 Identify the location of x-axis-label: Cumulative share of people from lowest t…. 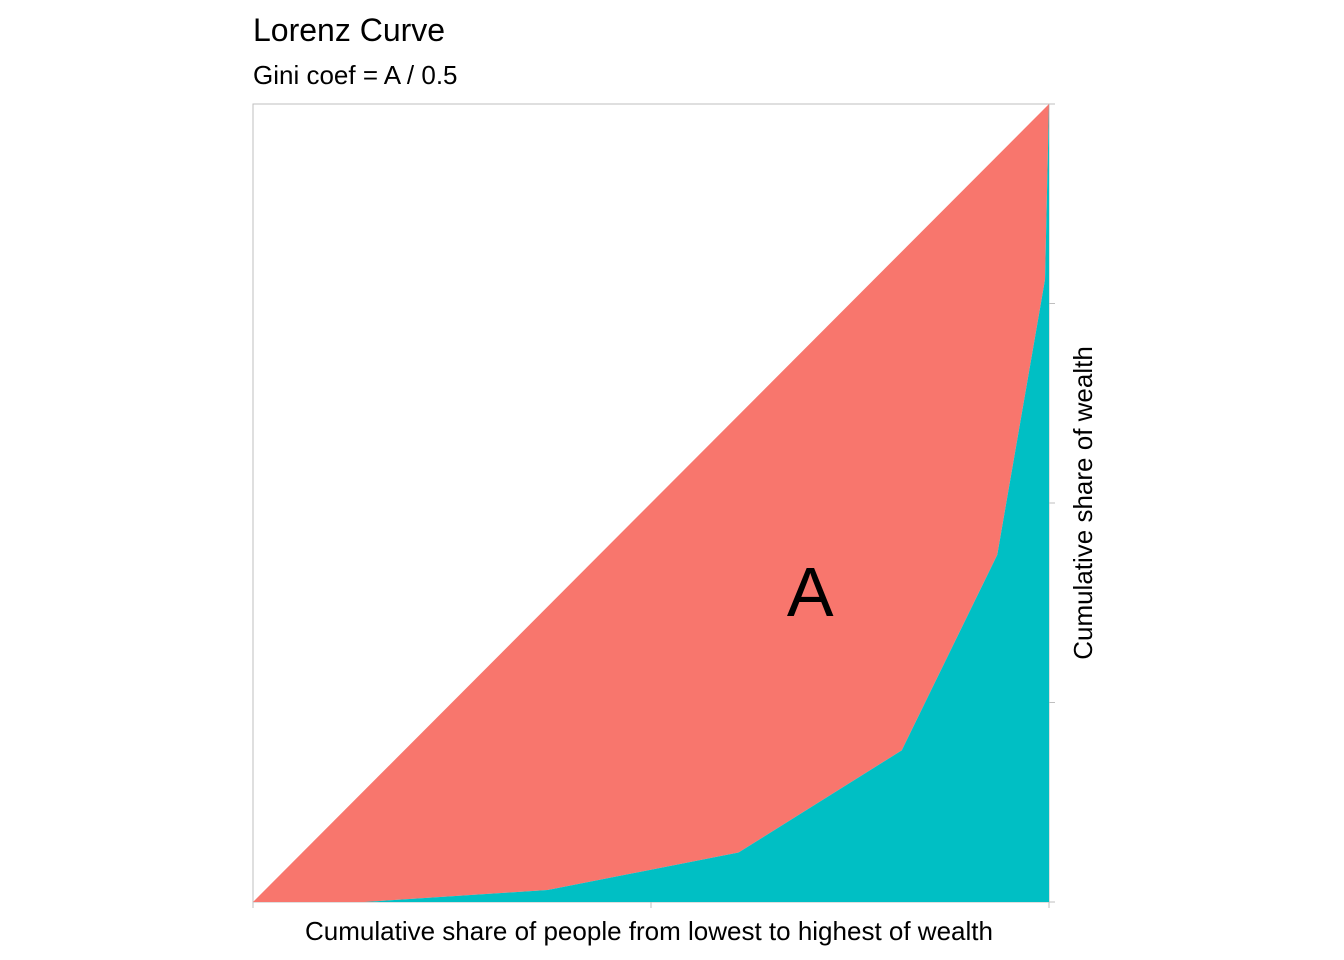
(649, 931).